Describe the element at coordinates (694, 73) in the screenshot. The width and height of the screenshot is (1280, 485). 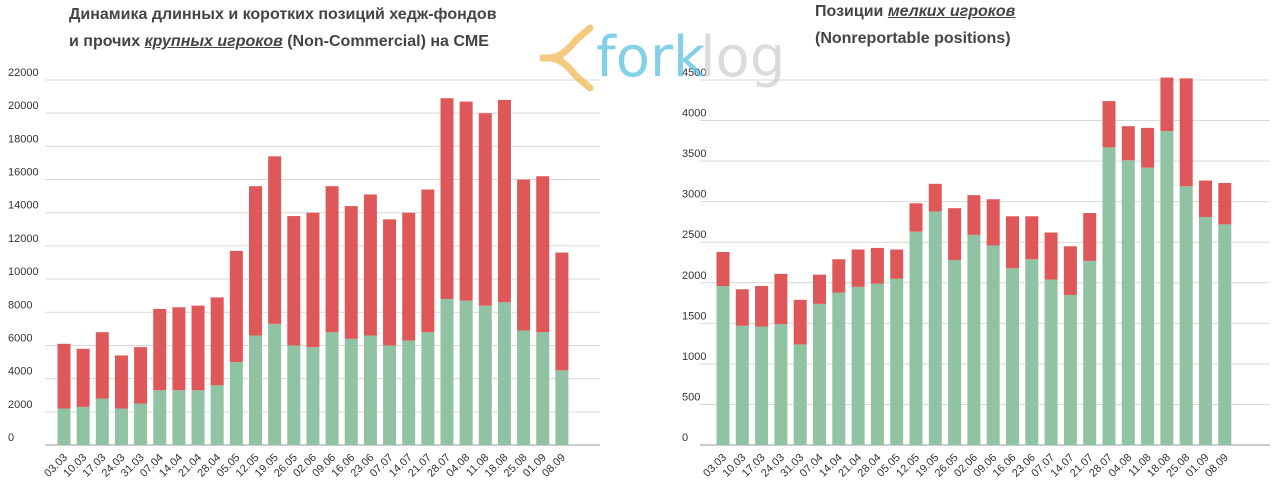
I see `y-tick-label: 4500` at that location.